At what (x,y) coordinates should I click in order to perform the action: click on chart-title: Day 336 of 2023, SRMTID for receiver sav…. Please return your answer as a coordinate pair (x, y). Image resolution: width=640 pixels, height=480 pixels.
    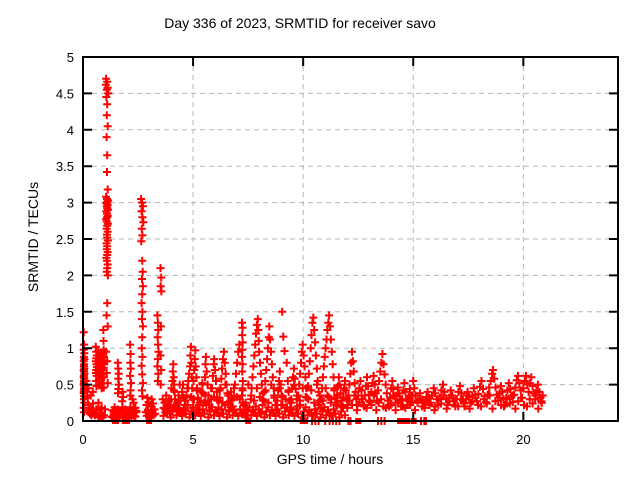
    Looking at the image, I should click on (300, 23).